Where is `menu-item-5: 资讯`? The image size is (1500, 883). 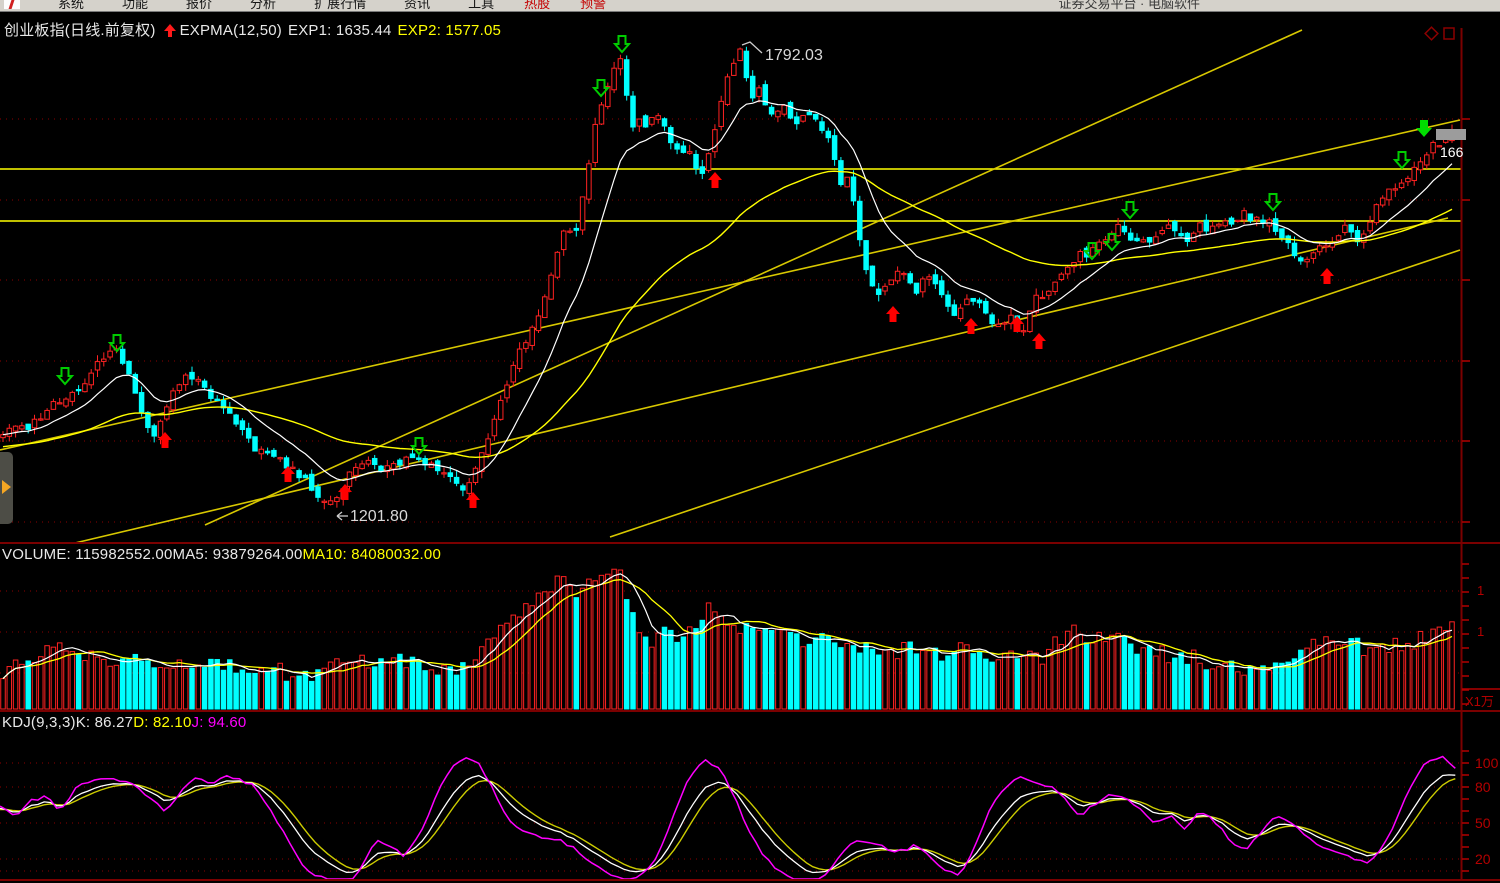 menu-item-5: 资讯 is located at coordinates (417, 5).